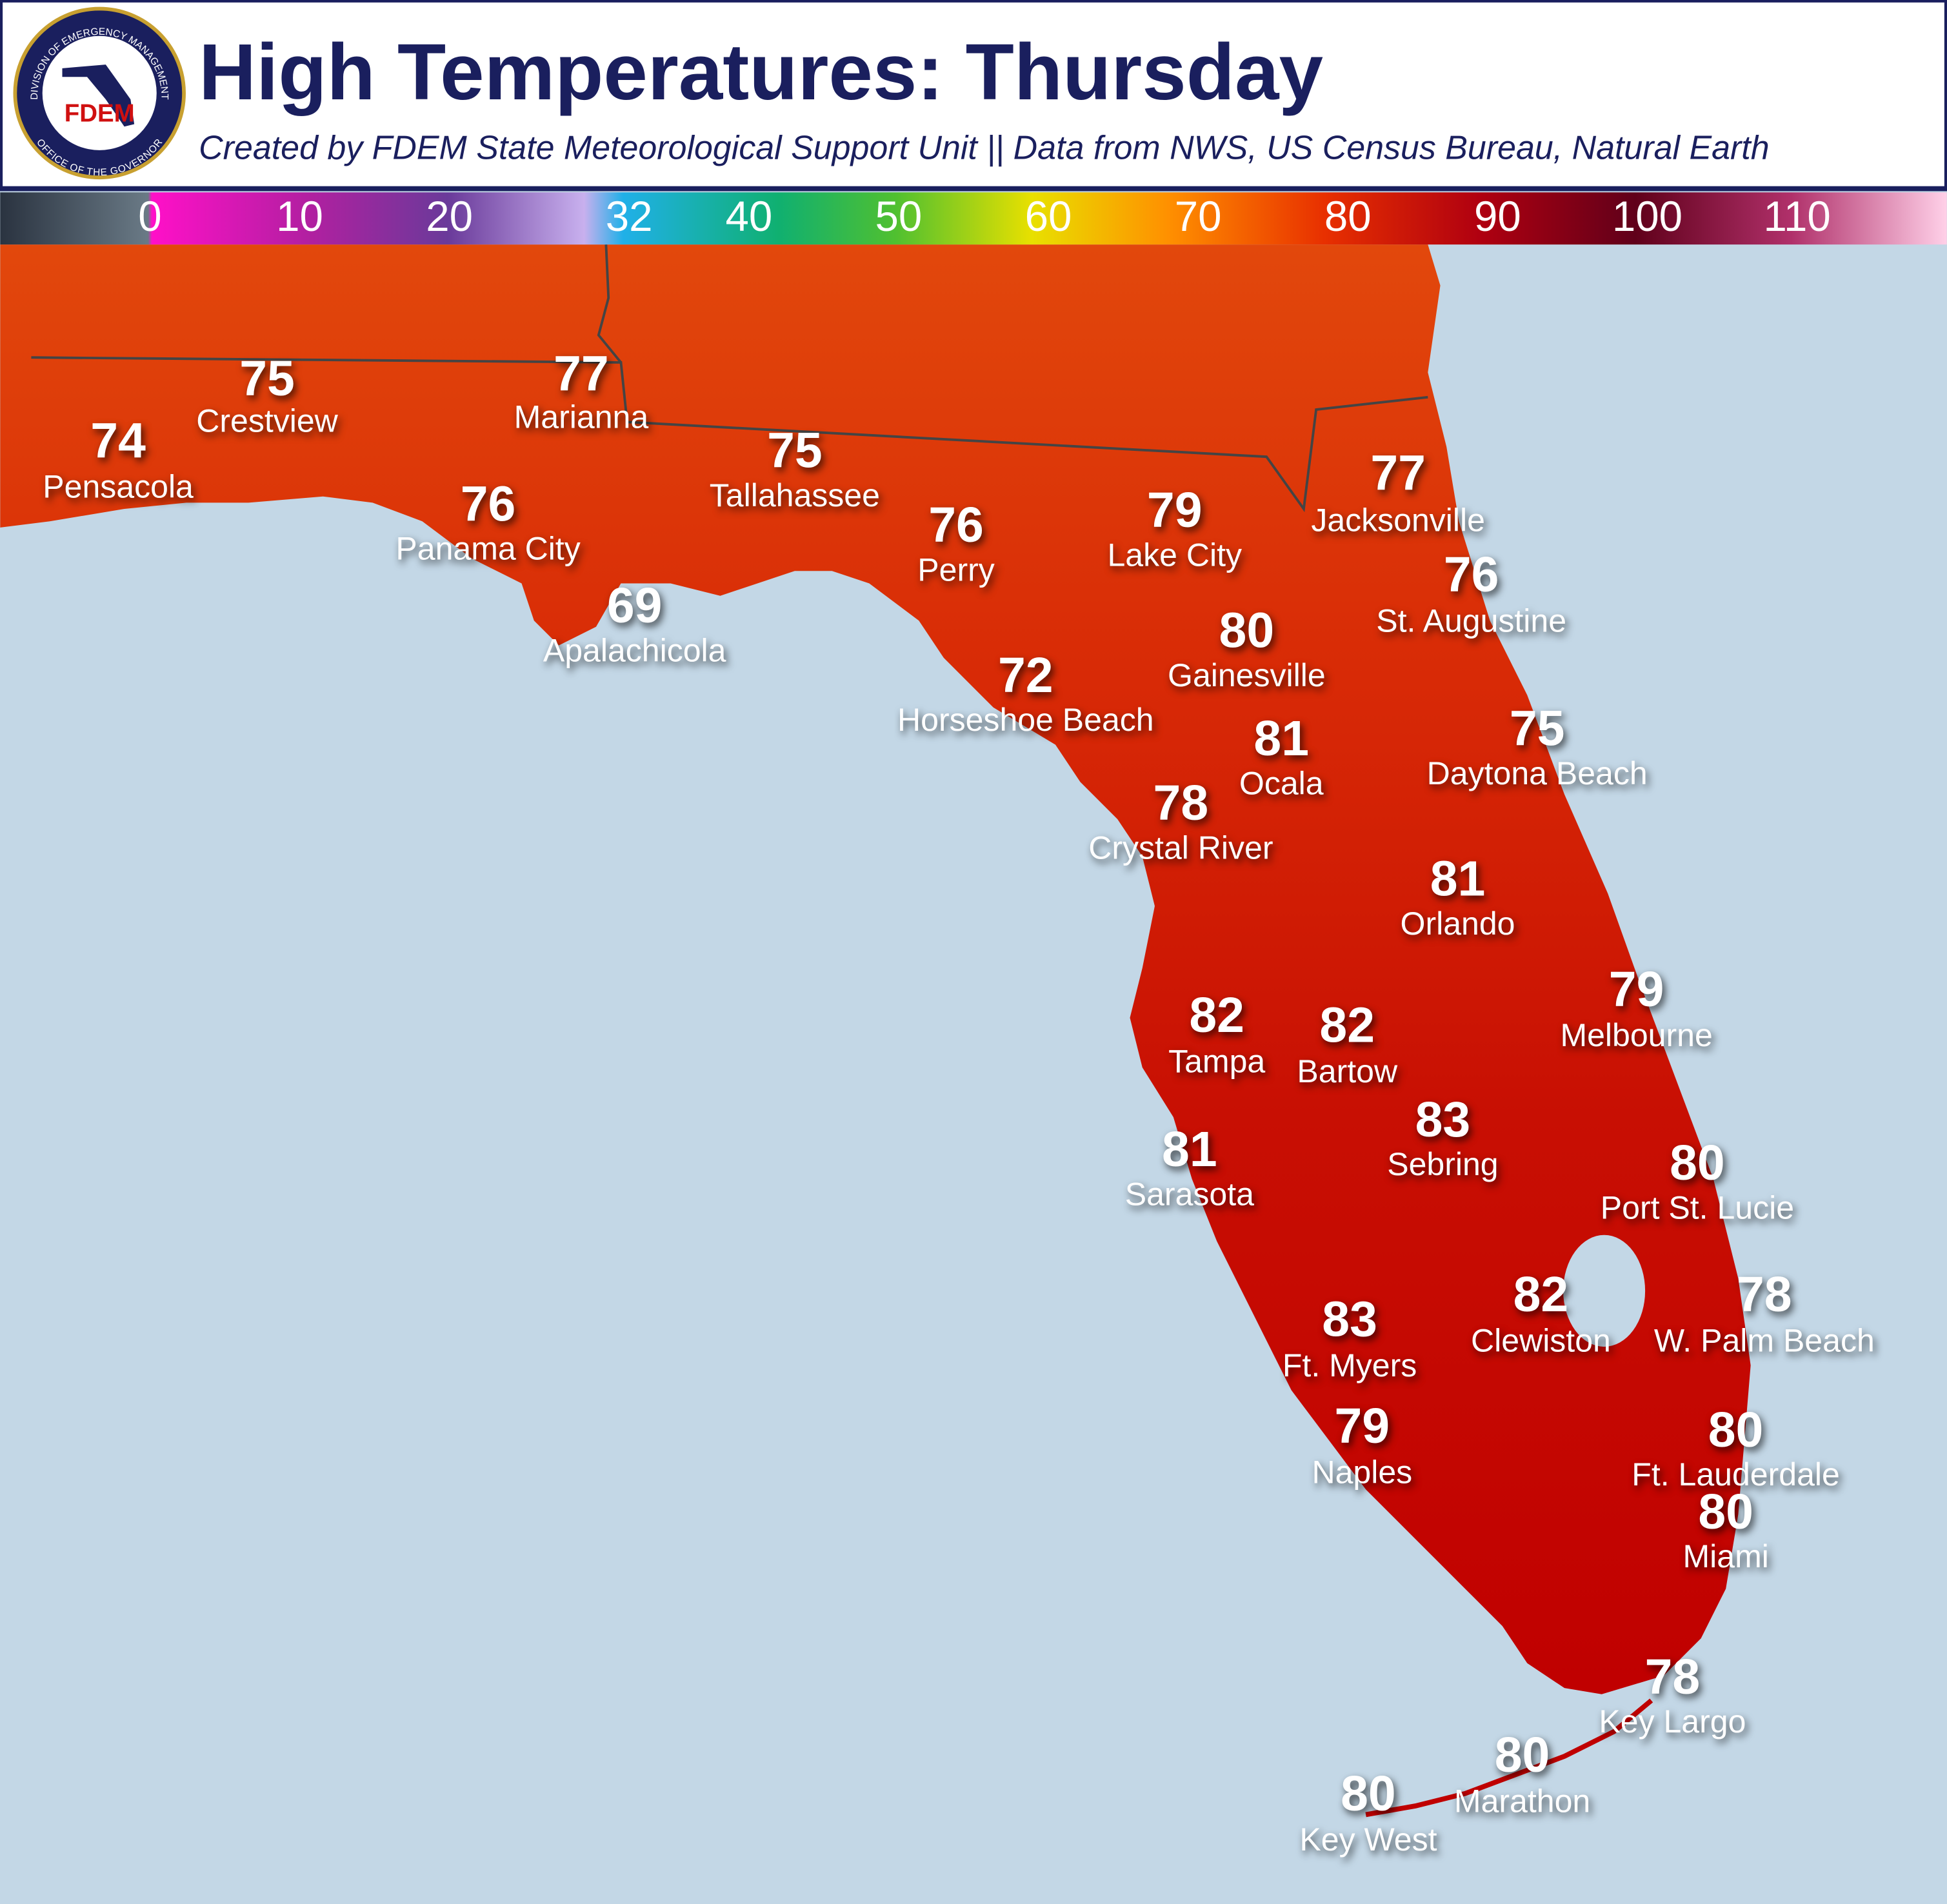 The image size is (1947, 1904). Describe the element at coordinates (1497, 216) in the screenshot. I see `colorbar-tick-label: 90` at that location.